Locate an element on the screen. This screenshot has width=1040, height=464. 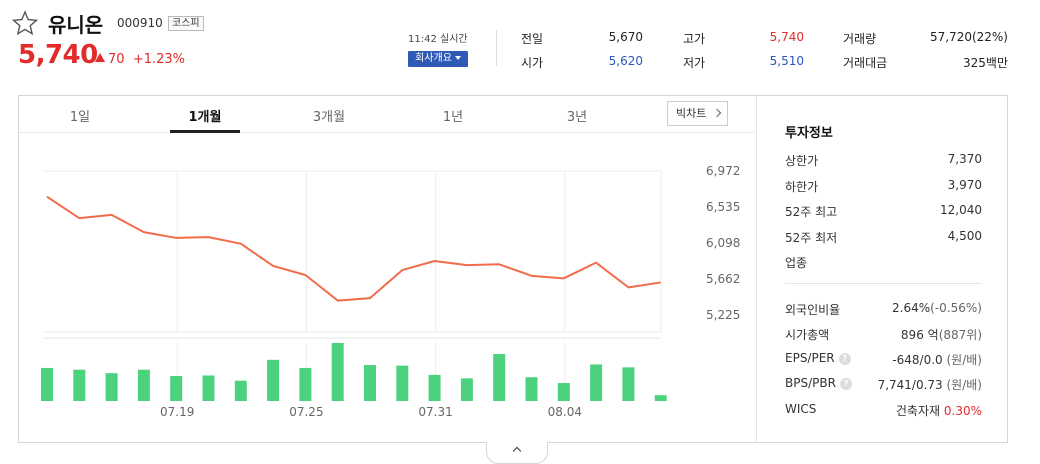
company-overview-button: 회사개요 is located at coordinates (438, 59).